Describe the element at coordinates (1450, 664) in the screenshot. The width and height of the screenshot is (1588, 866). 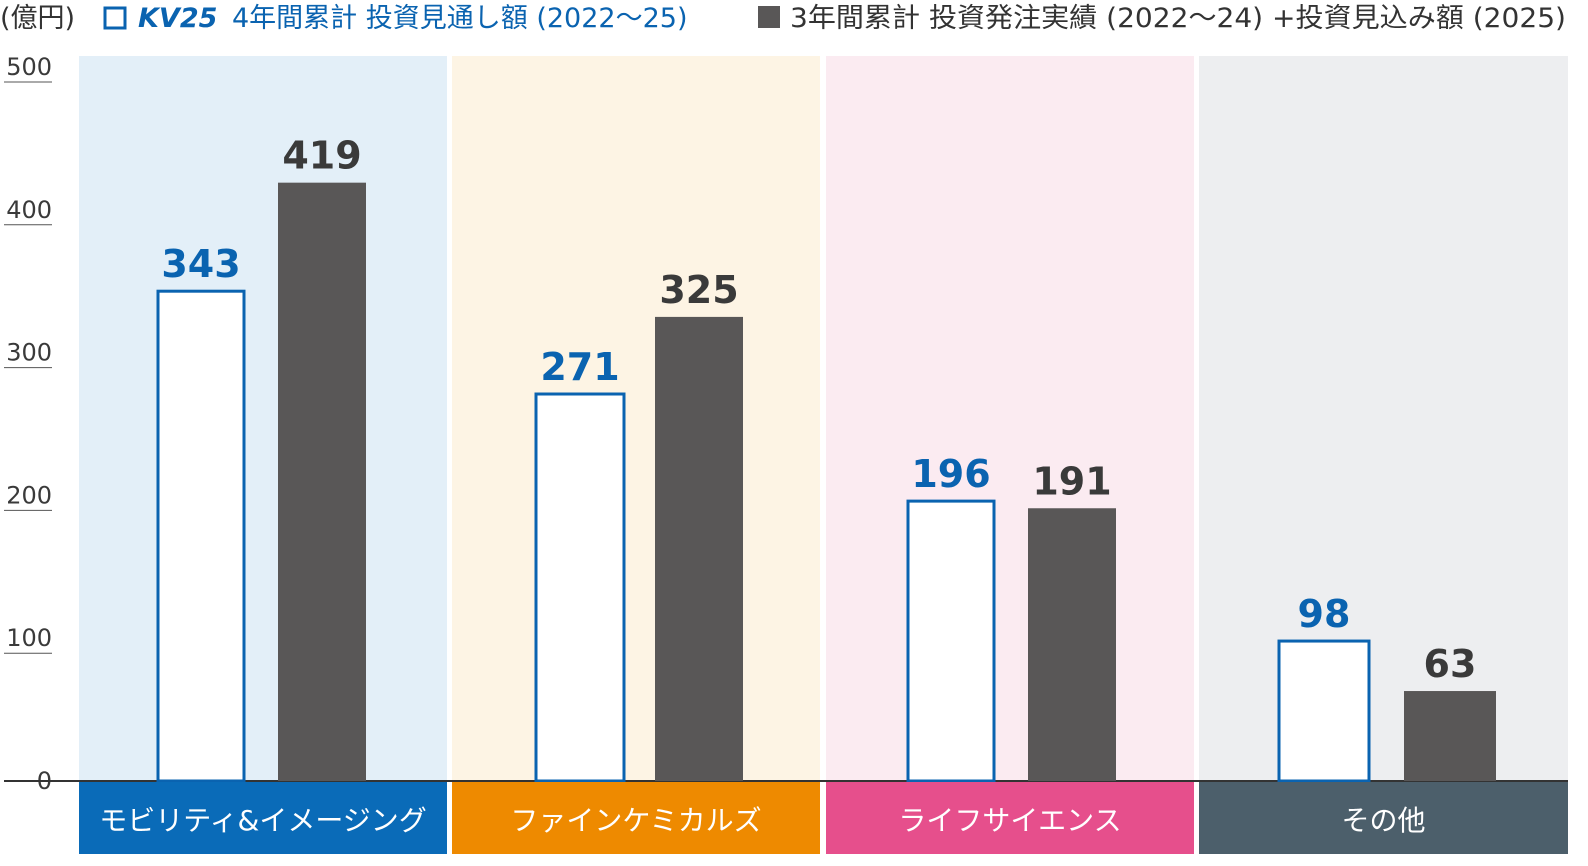
I see `data-label-filled: 63` at that location.